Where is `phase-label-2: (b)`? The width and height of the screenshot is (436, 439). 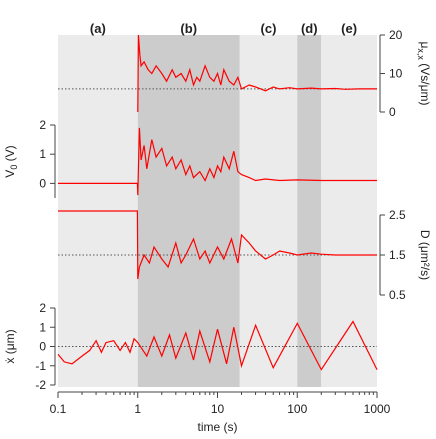
phase-label-2: (b) is located at coordinates (188, 28).